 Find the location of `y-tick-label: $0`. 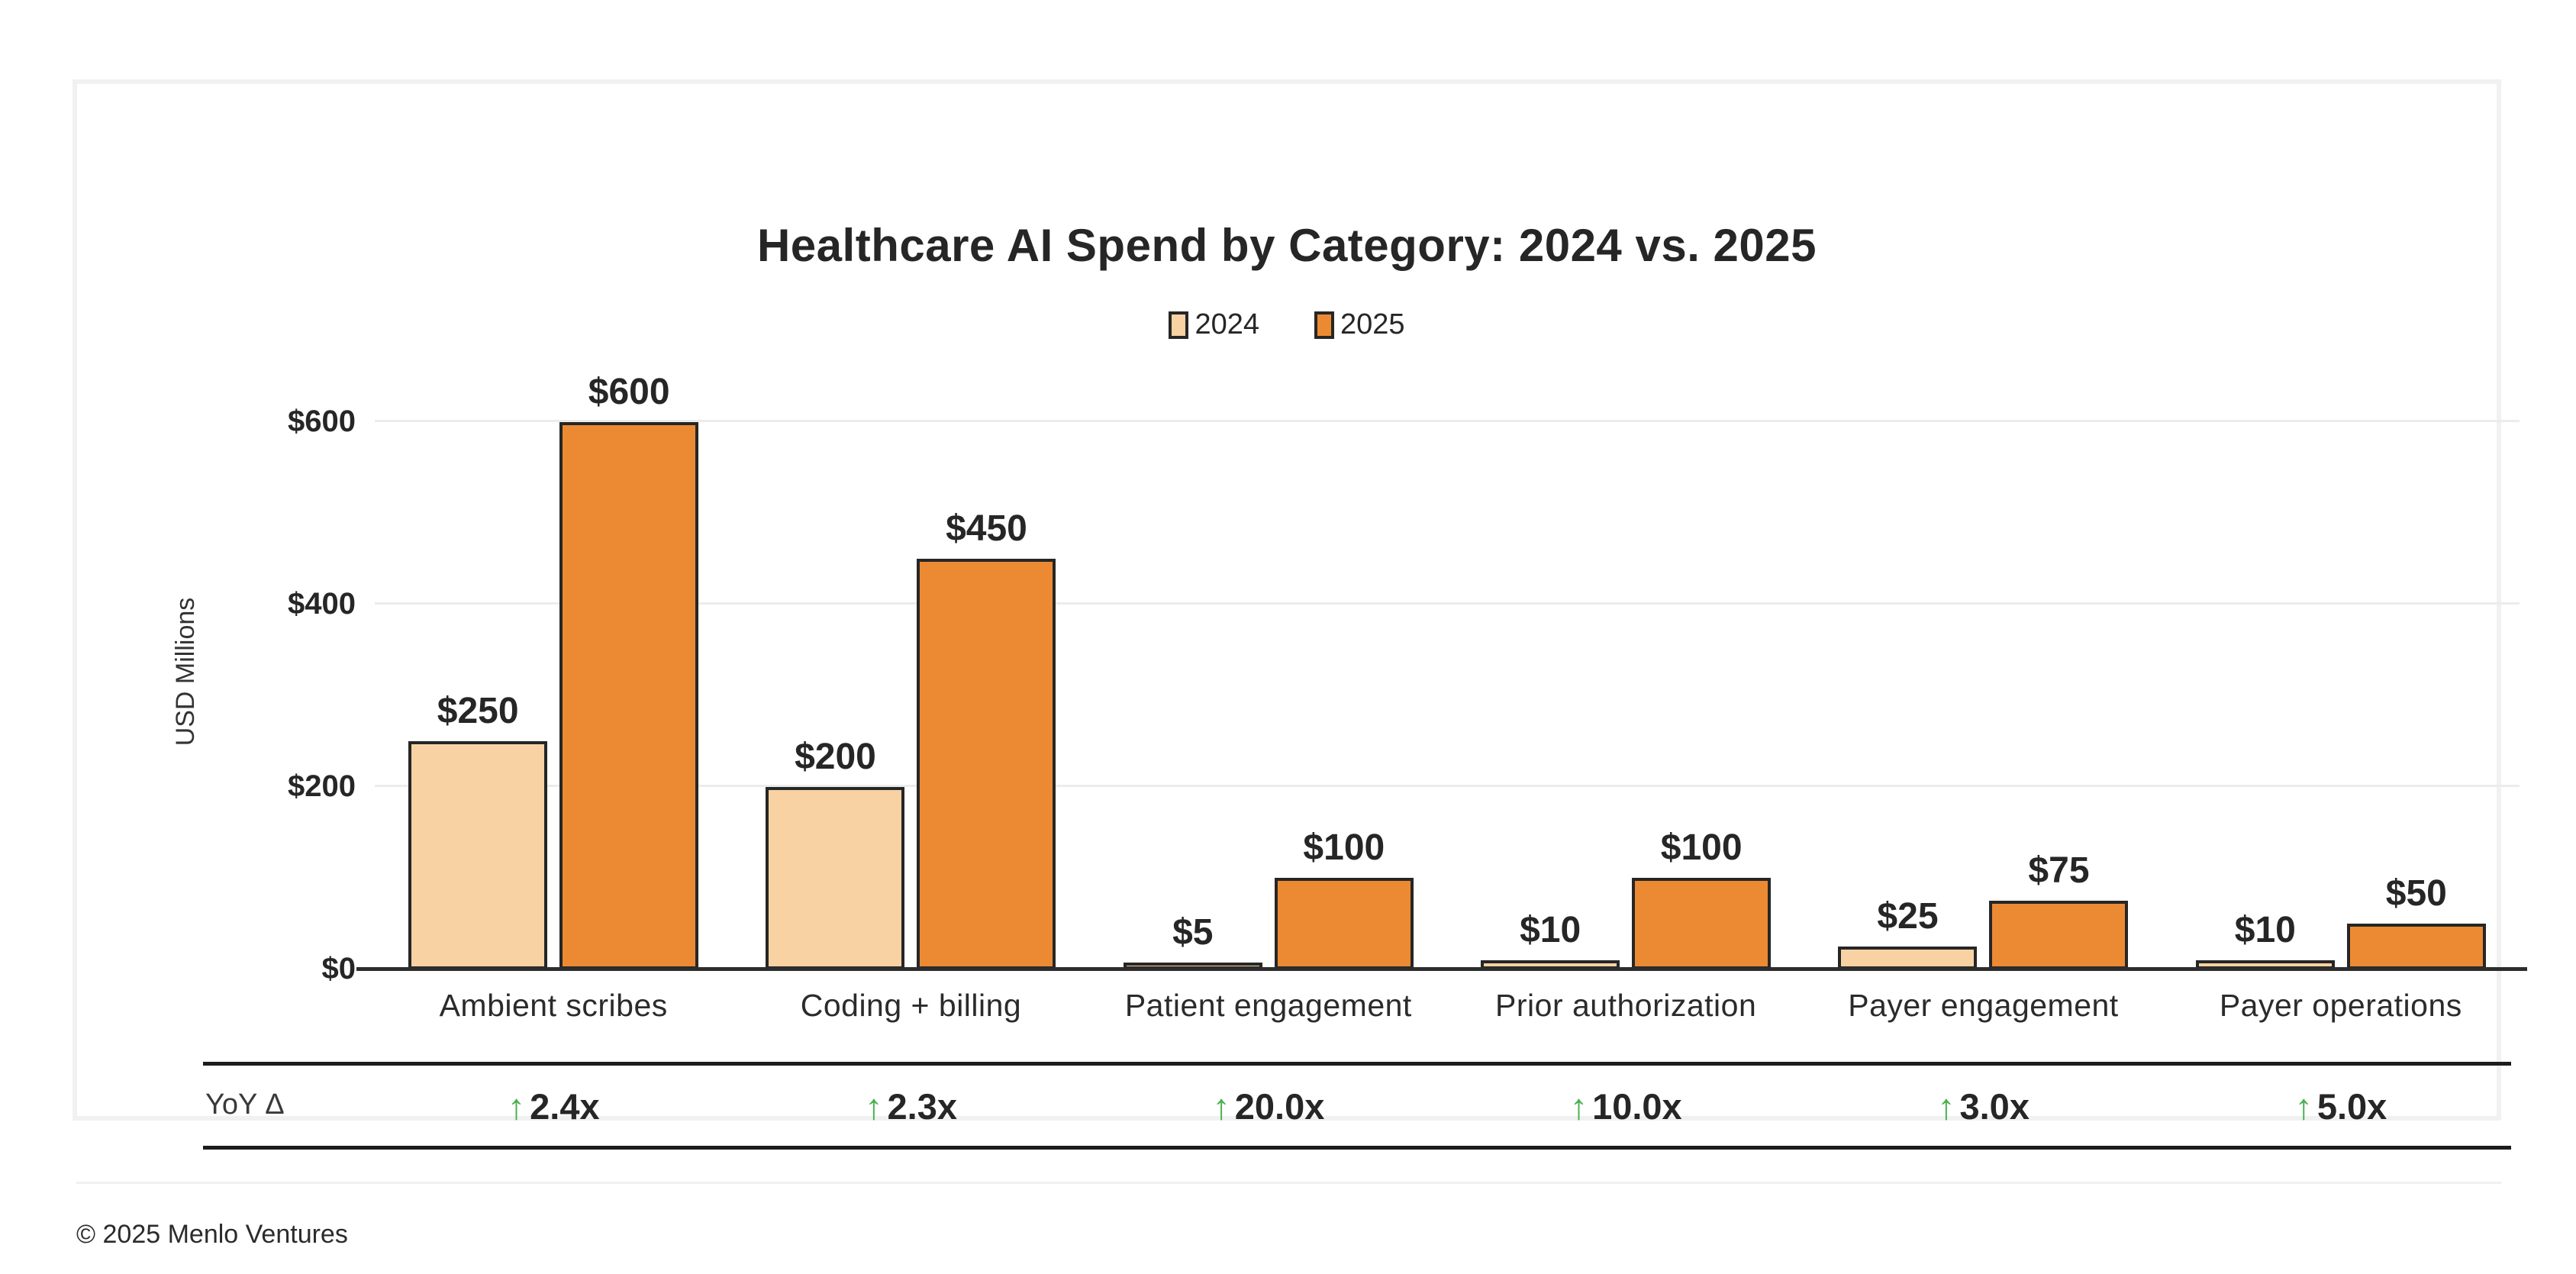

y-tick-label: $0 is located at coordinates (339, 968).